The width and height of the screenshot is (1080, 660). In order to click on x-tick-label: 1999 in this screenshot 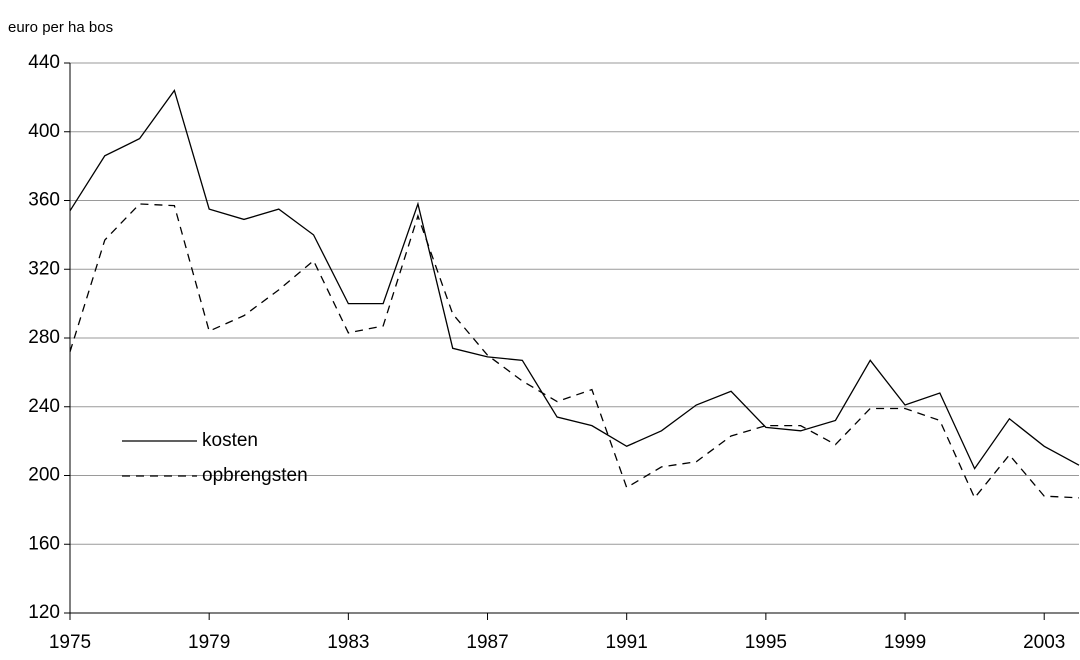, I will do `click(905, 642)`.